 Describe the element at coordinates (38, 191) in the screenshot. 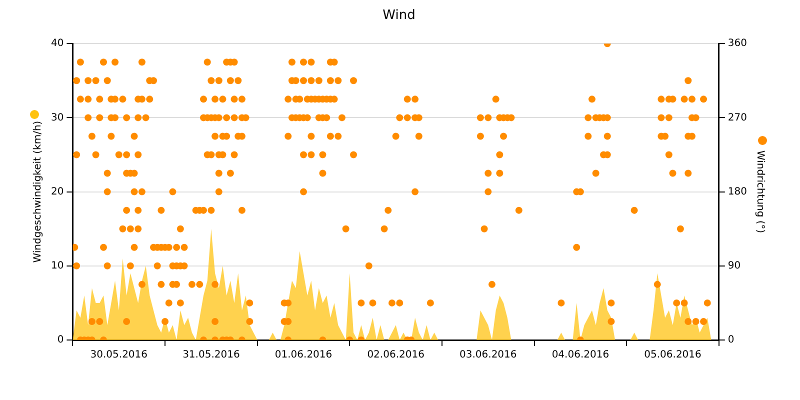

I see `y-axis-title: Windgeschwindigkeit (km/h)` at that location.